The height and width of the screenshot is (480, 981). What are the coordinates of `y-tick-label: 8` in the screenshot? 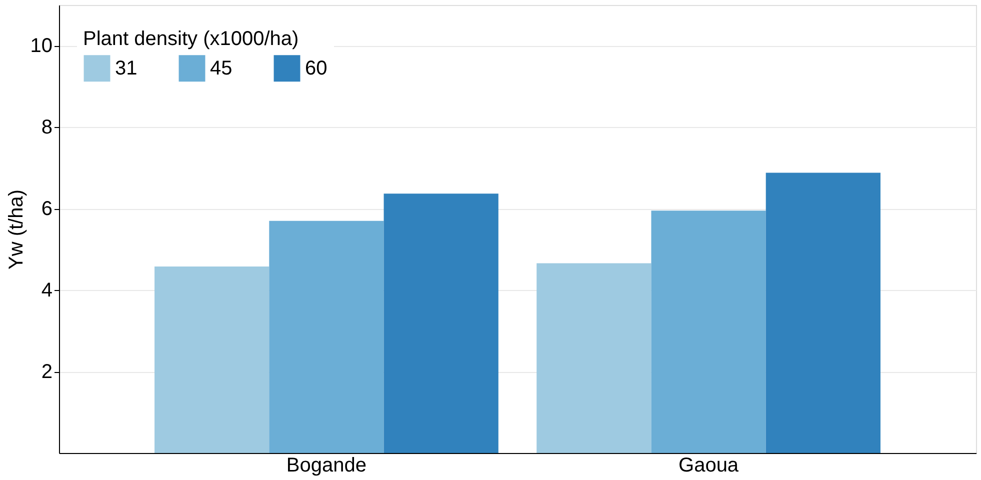 It's located at (46, 127).